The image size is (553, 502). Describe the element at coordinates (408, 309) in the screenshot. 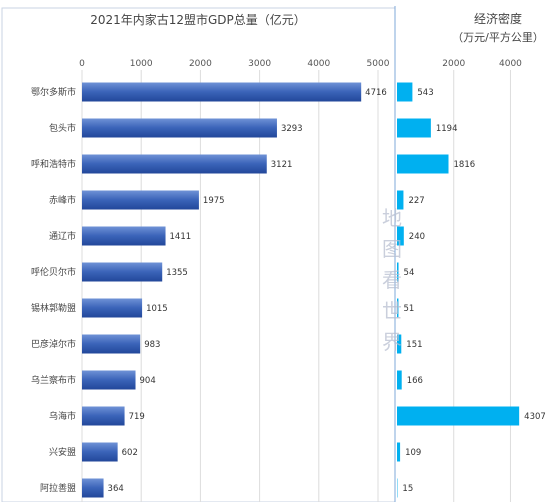

I see `density-data-label: 51` at that location.